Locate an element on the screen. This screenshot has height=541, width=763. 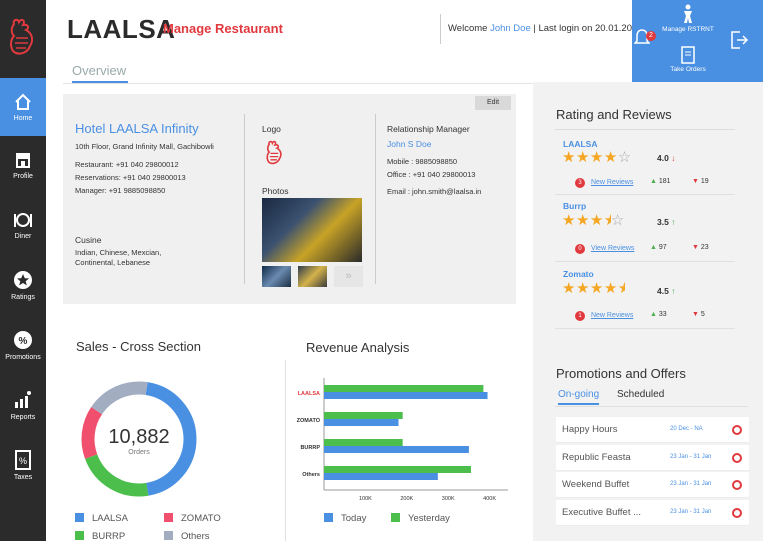
reviews-link: View Reviews is located at coordinates (612, 248).